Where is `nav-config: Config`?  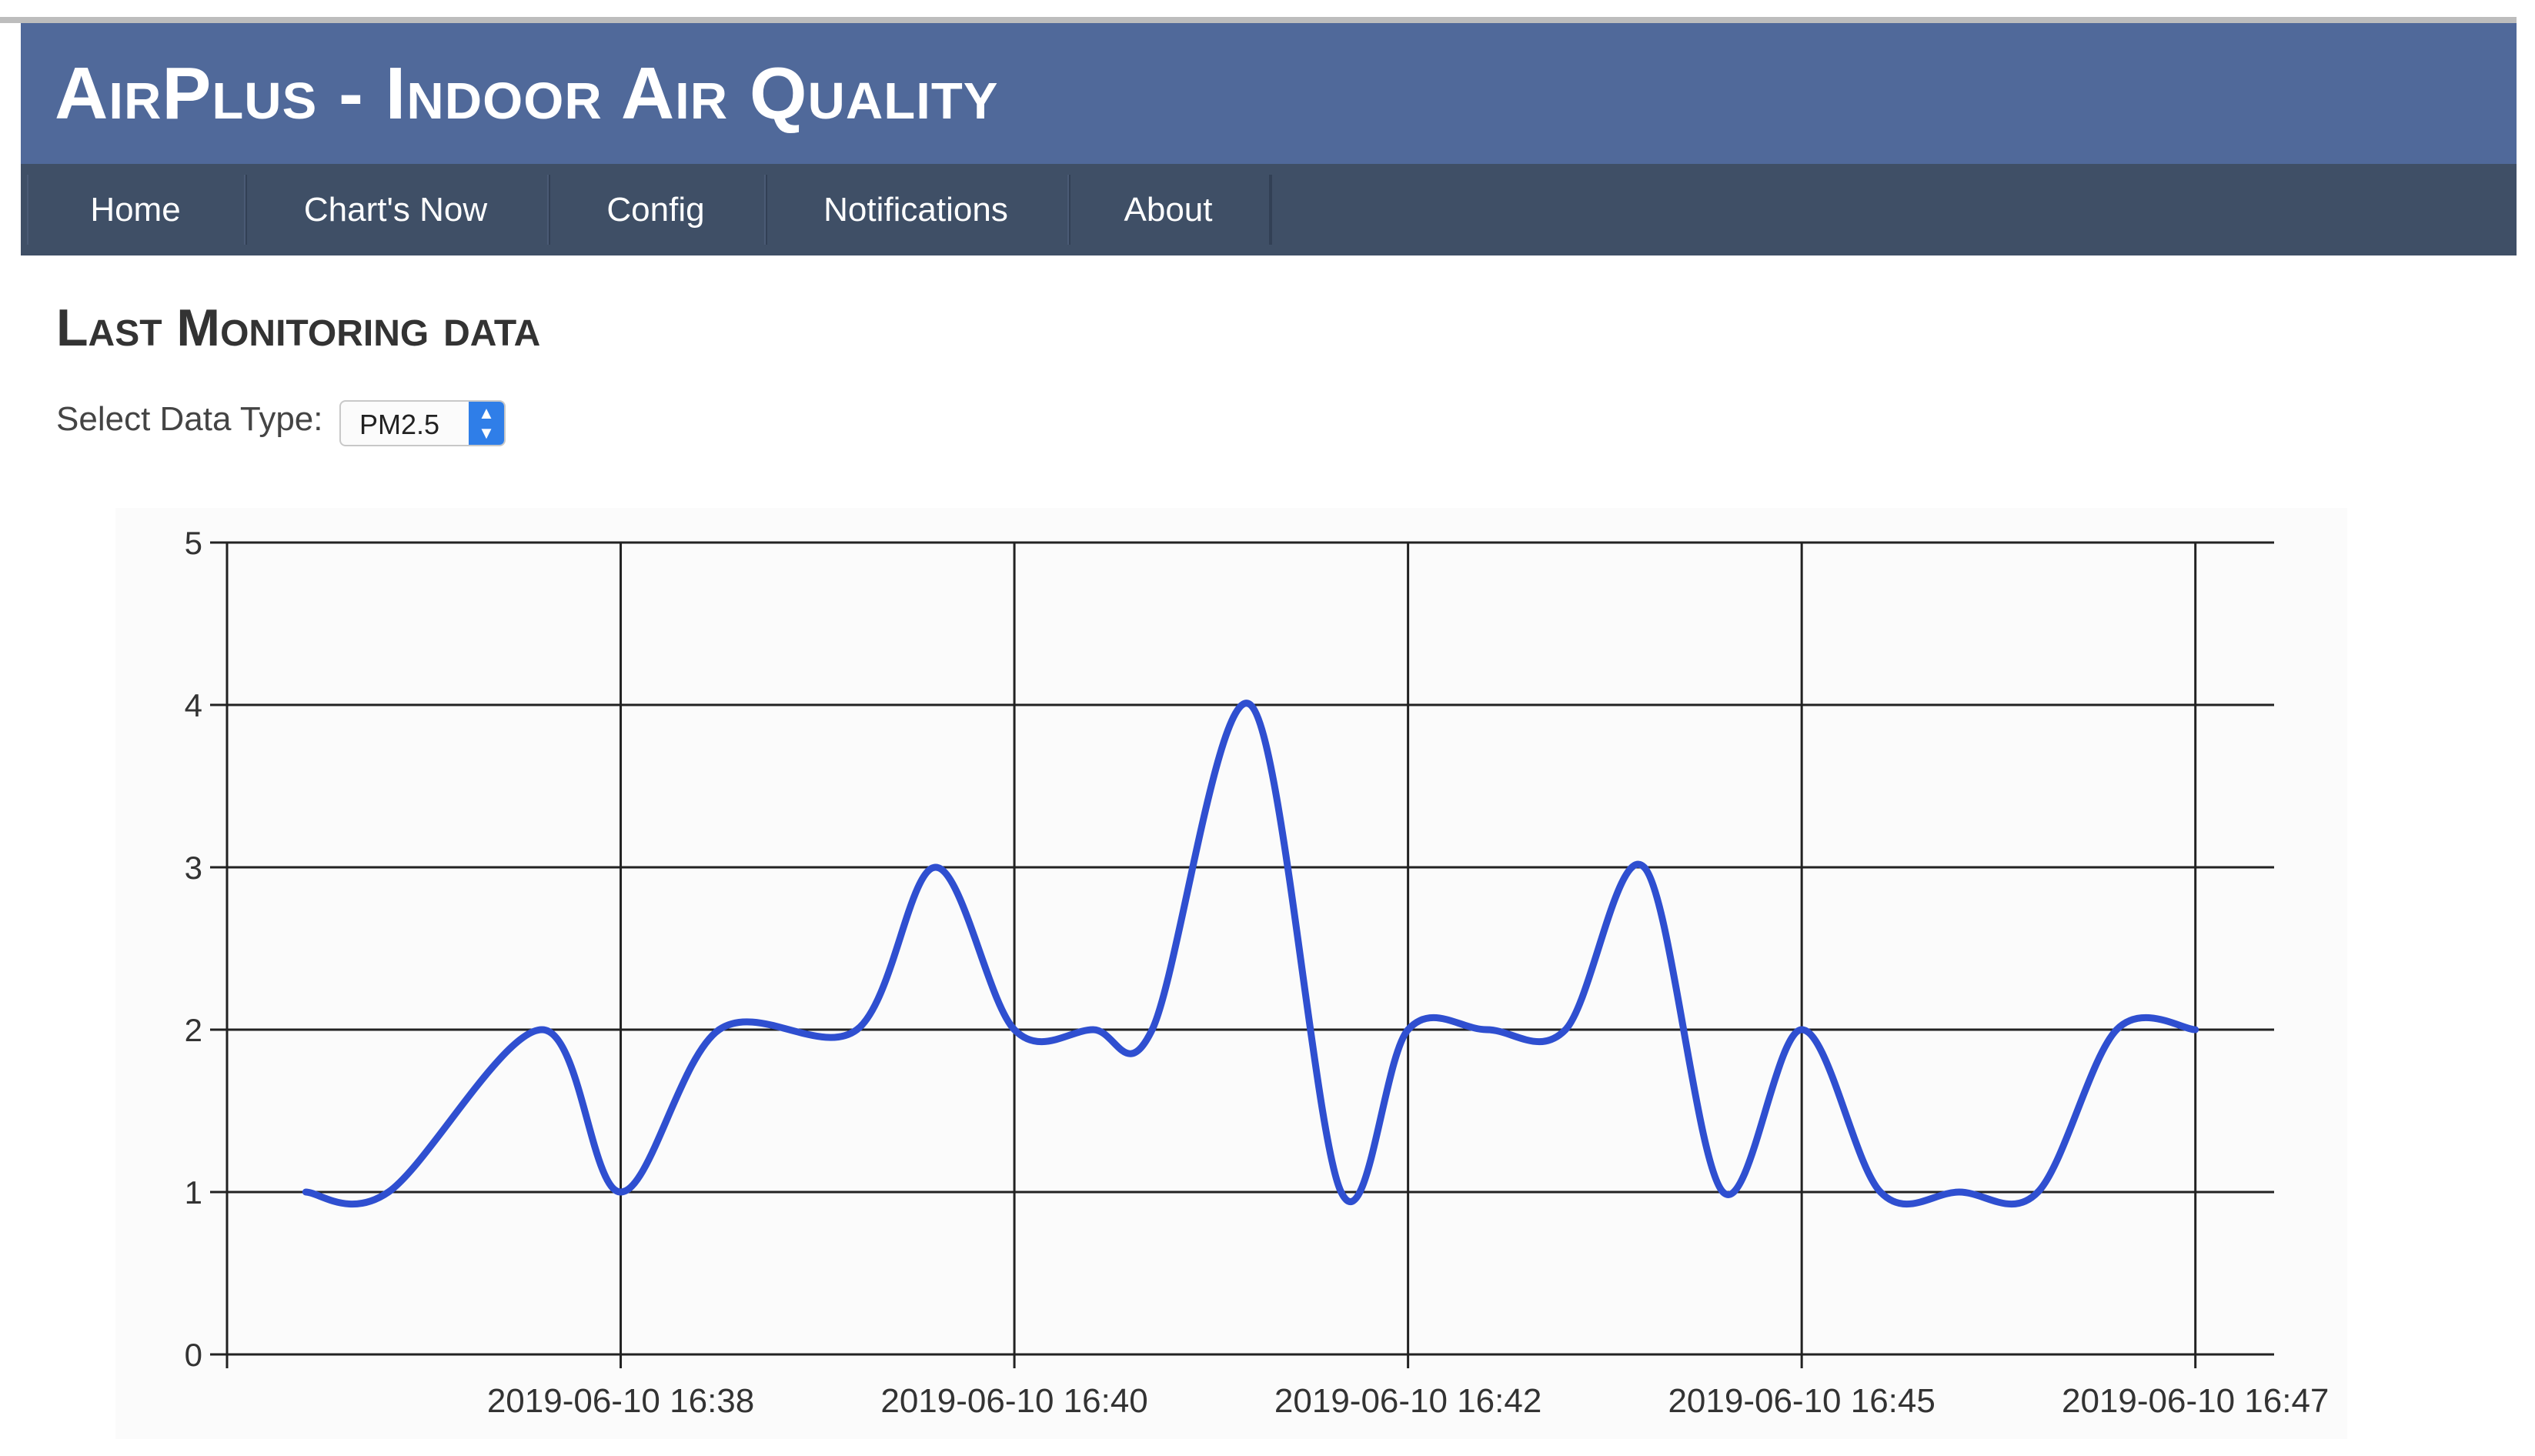
nav-config: Config is located at coordinates (657, 210).